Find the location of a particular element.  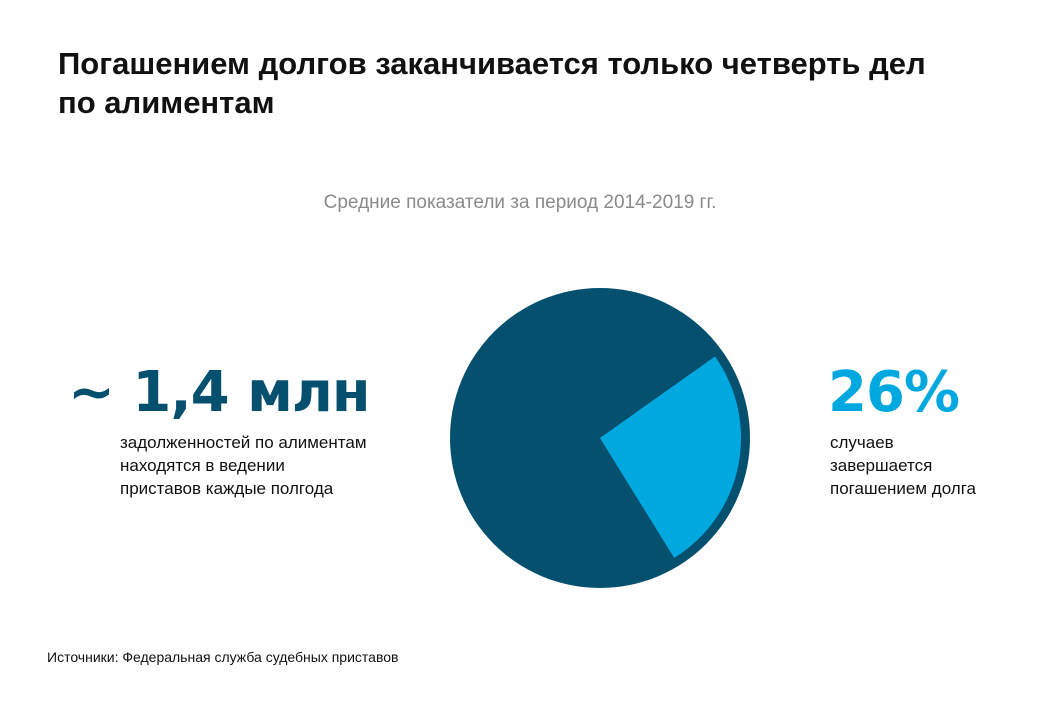

right-desc-line-1: случаев is located at coordinates (930, 442).